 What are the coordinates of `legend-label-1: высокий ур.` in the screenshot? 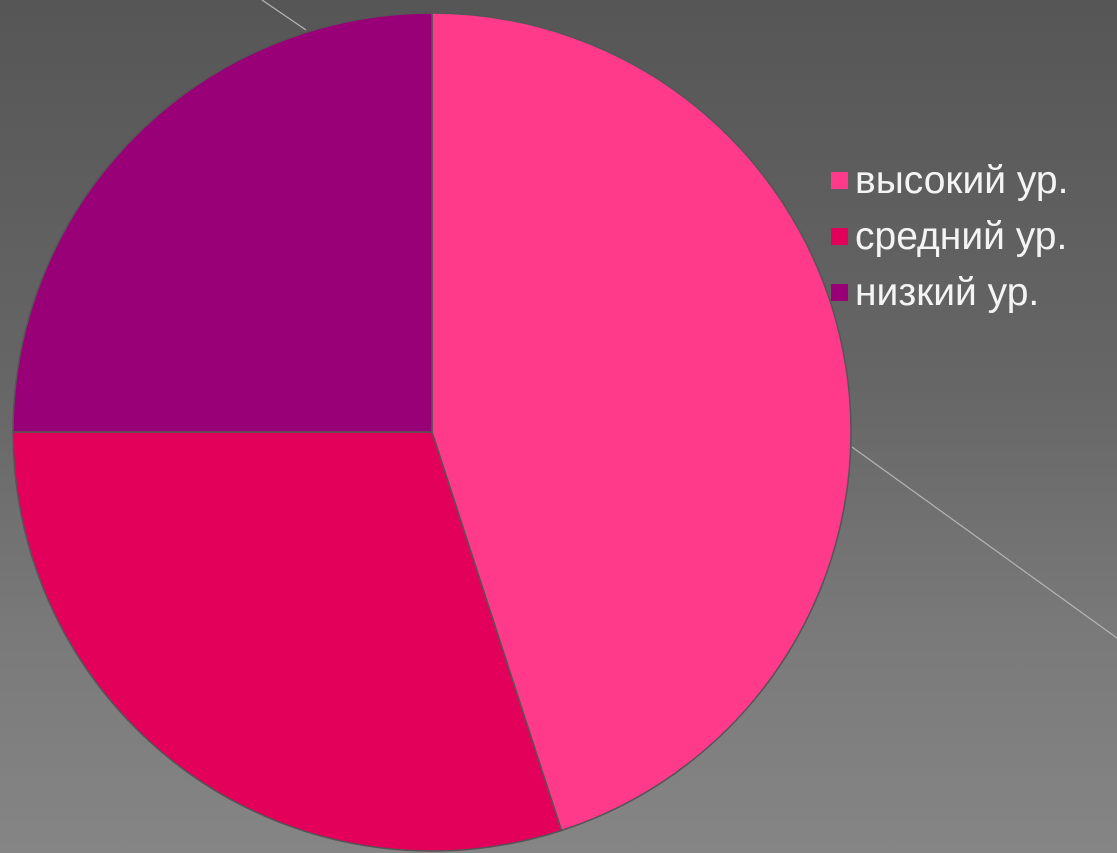 It's located at (961, 180).